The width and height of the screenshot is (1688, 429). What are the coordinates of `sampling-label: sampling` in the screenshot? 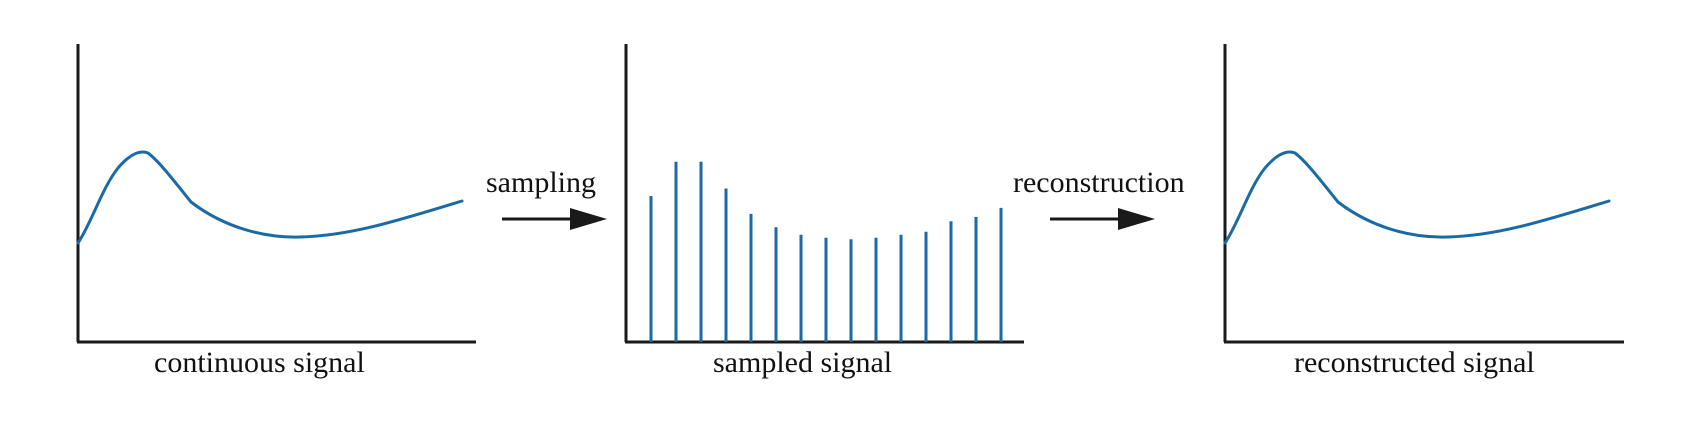 It's located at (541, 182).